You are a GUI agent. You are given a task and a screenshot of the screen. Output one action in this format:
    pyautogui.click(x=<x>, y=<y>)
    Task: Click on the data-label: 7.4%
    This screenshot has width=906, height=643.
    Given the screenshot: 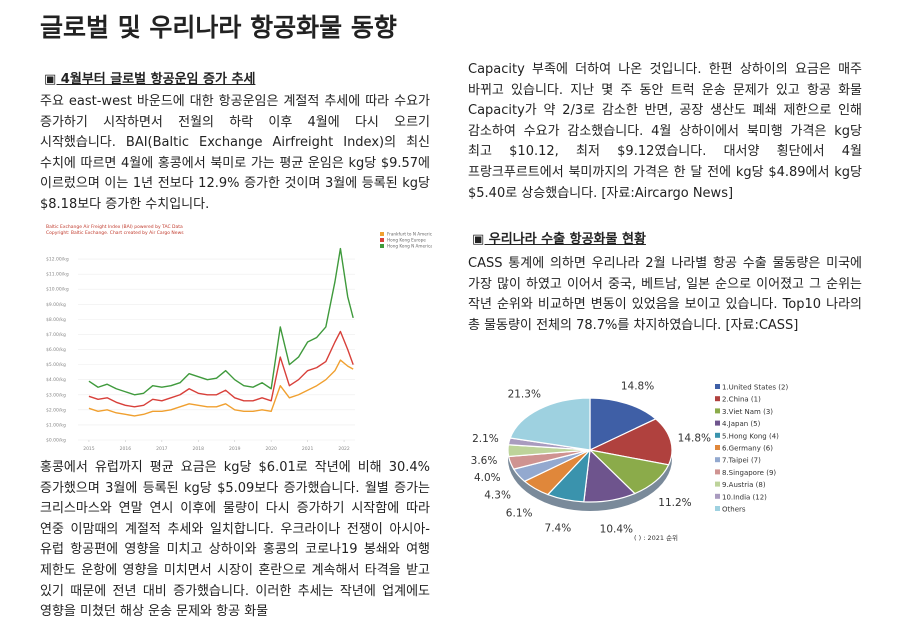 What is the action you would take?
    pyautogui.click(x=558, y=529)
    